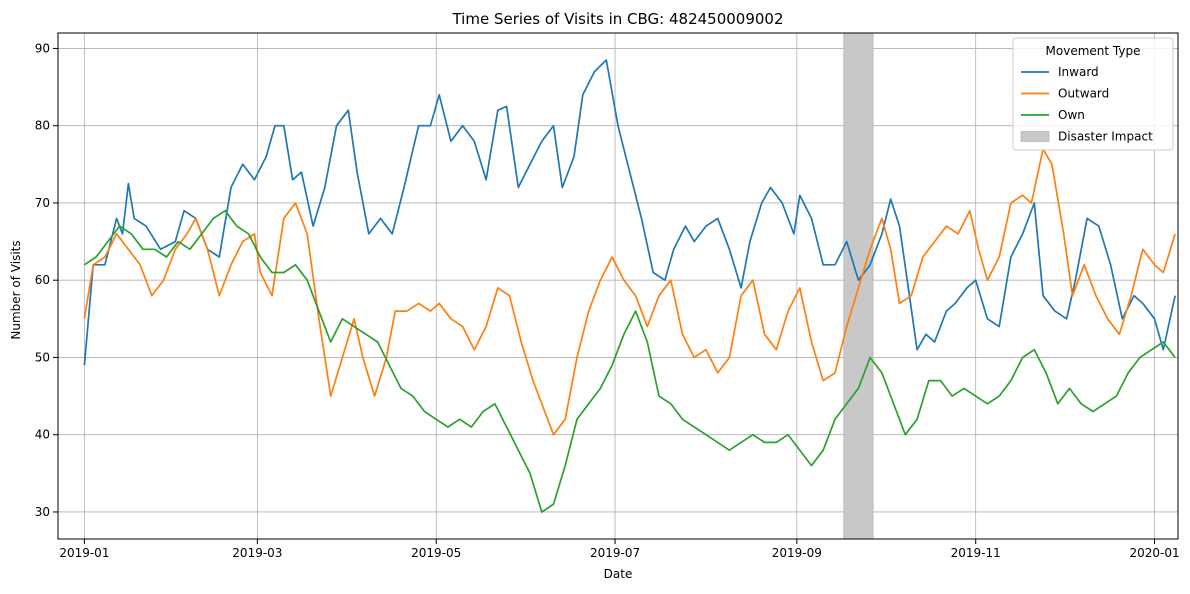 This screenshot has width=1190, height=594. What do you see at coordinates (1071, 115) in the screenshot?
I see `legend-label-own: Own` at bounding box center [1071, 115].